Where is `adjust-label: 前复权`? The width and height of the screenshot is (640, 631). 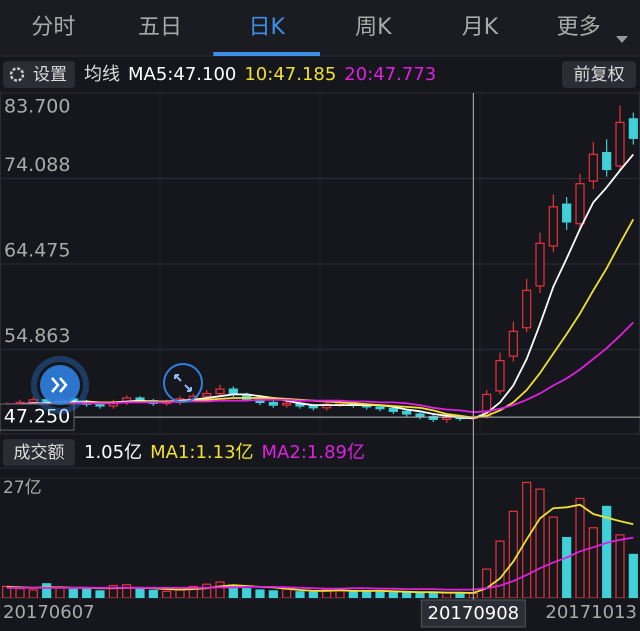 adjust-label: 前复权 is located at coordinates (599, 75).